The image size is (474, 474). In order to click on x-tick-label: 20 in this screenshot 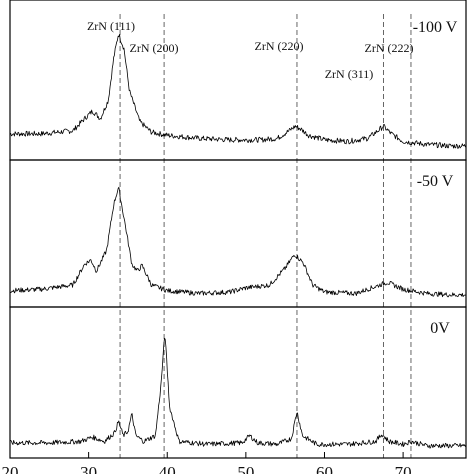, I will do `click(10, 468)`.